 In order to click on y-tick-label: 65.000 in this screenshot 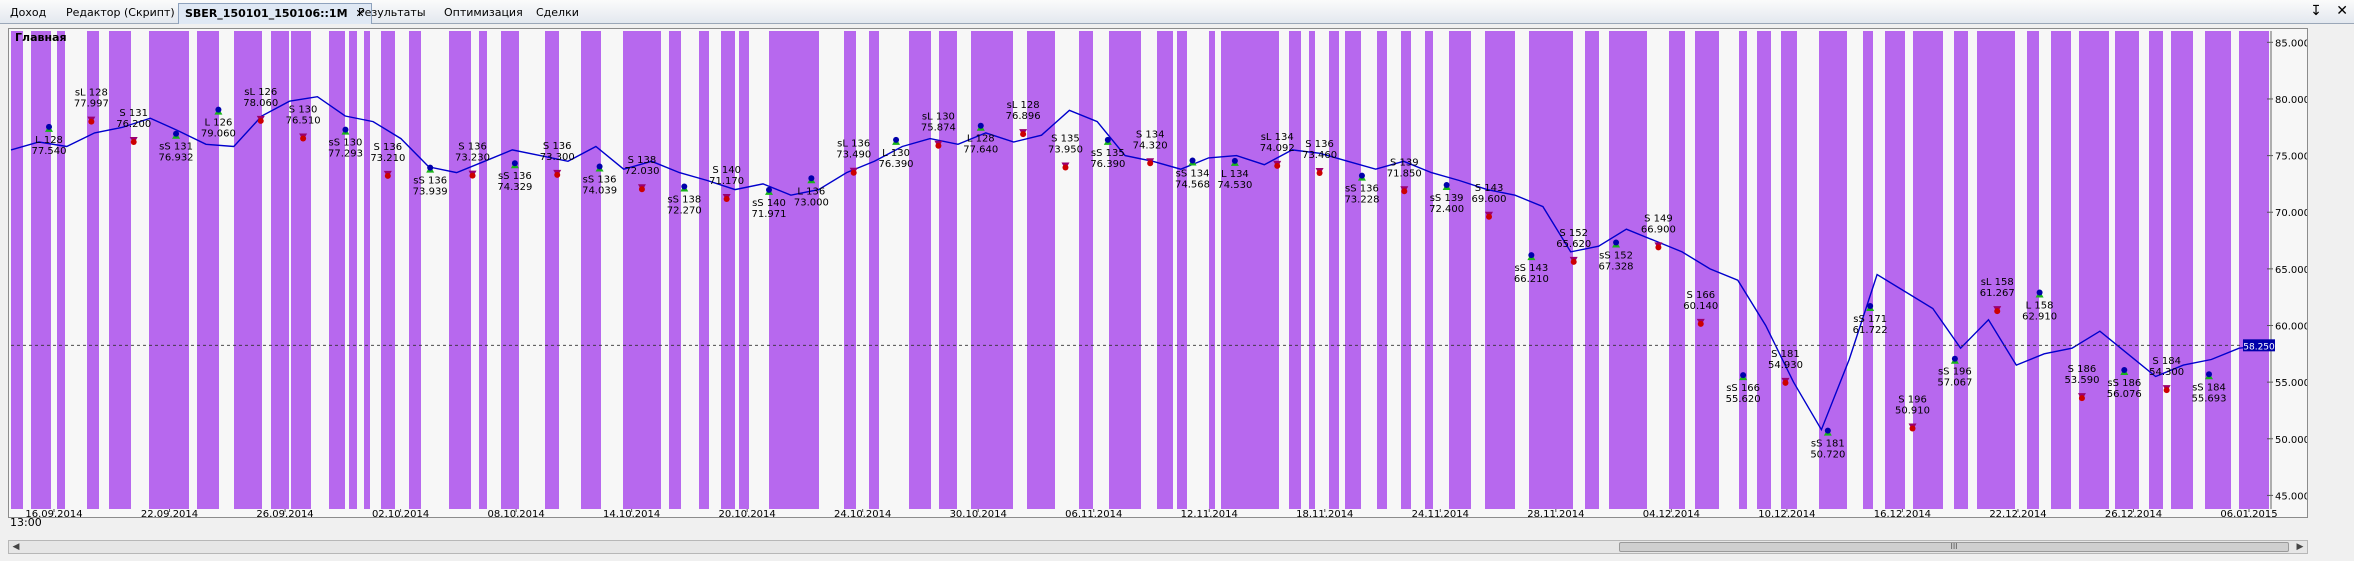, I will do `click(2291, 270)`.